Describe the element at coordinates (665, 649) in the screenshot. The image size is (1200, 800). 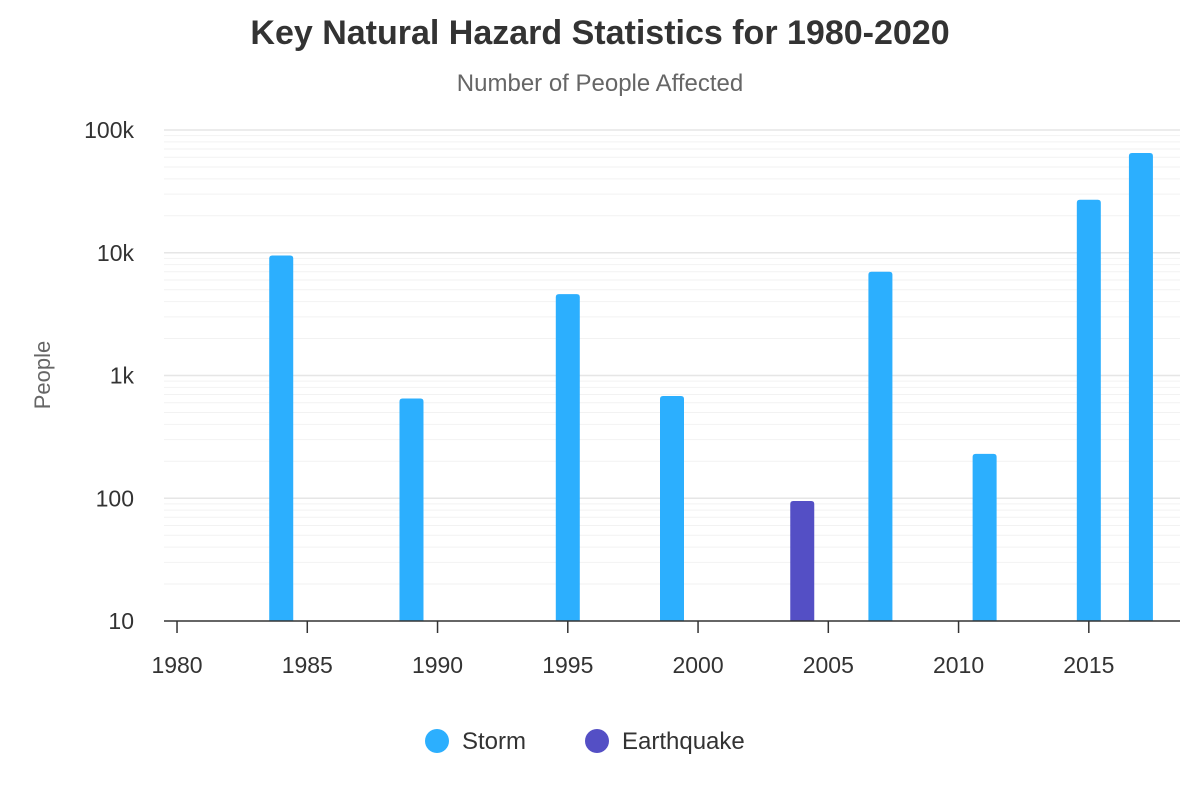
I see `x-axis: 1980 1985 1990 1995 2000 2005 2010 2015` at that location.